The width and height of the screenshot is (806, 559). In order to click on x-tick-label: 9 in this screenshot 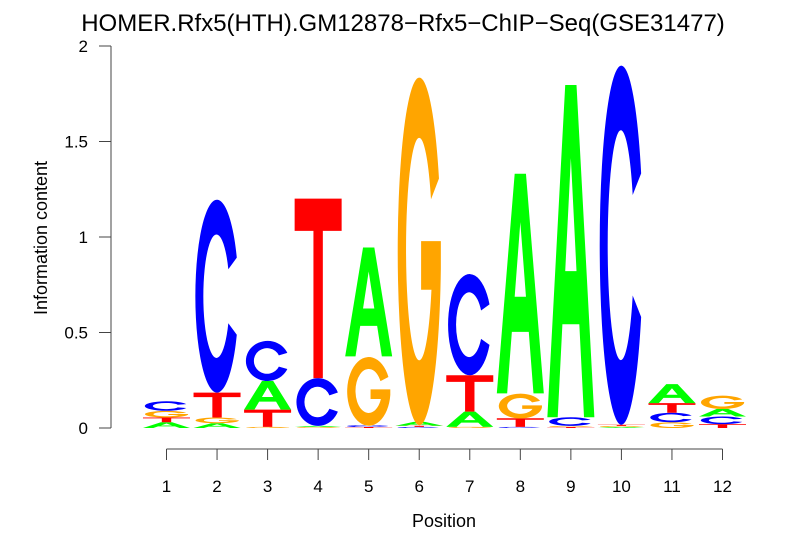, I will do `click(570, 486)`.